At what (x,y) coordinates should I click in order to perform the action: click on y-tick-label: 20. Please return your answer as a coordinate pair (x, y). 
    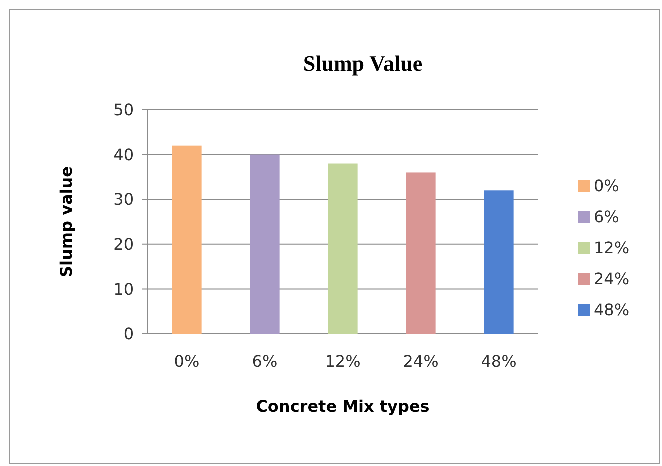
    Looking at the image, I should click on (124, 244).